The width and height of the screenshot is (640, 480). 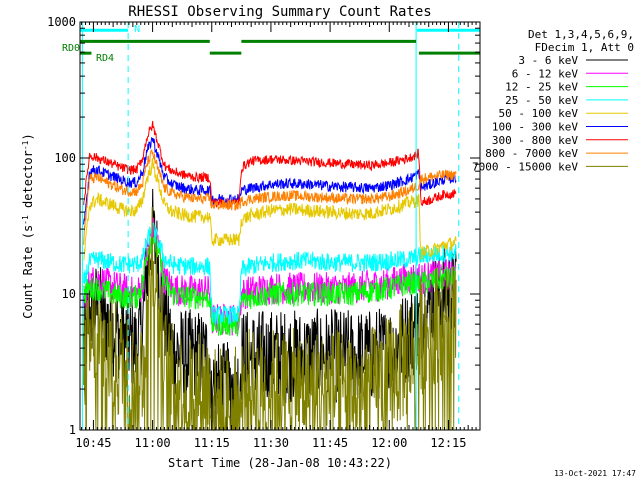 I want to click on series-line-100-300-kev, so click(x=270, y=180).